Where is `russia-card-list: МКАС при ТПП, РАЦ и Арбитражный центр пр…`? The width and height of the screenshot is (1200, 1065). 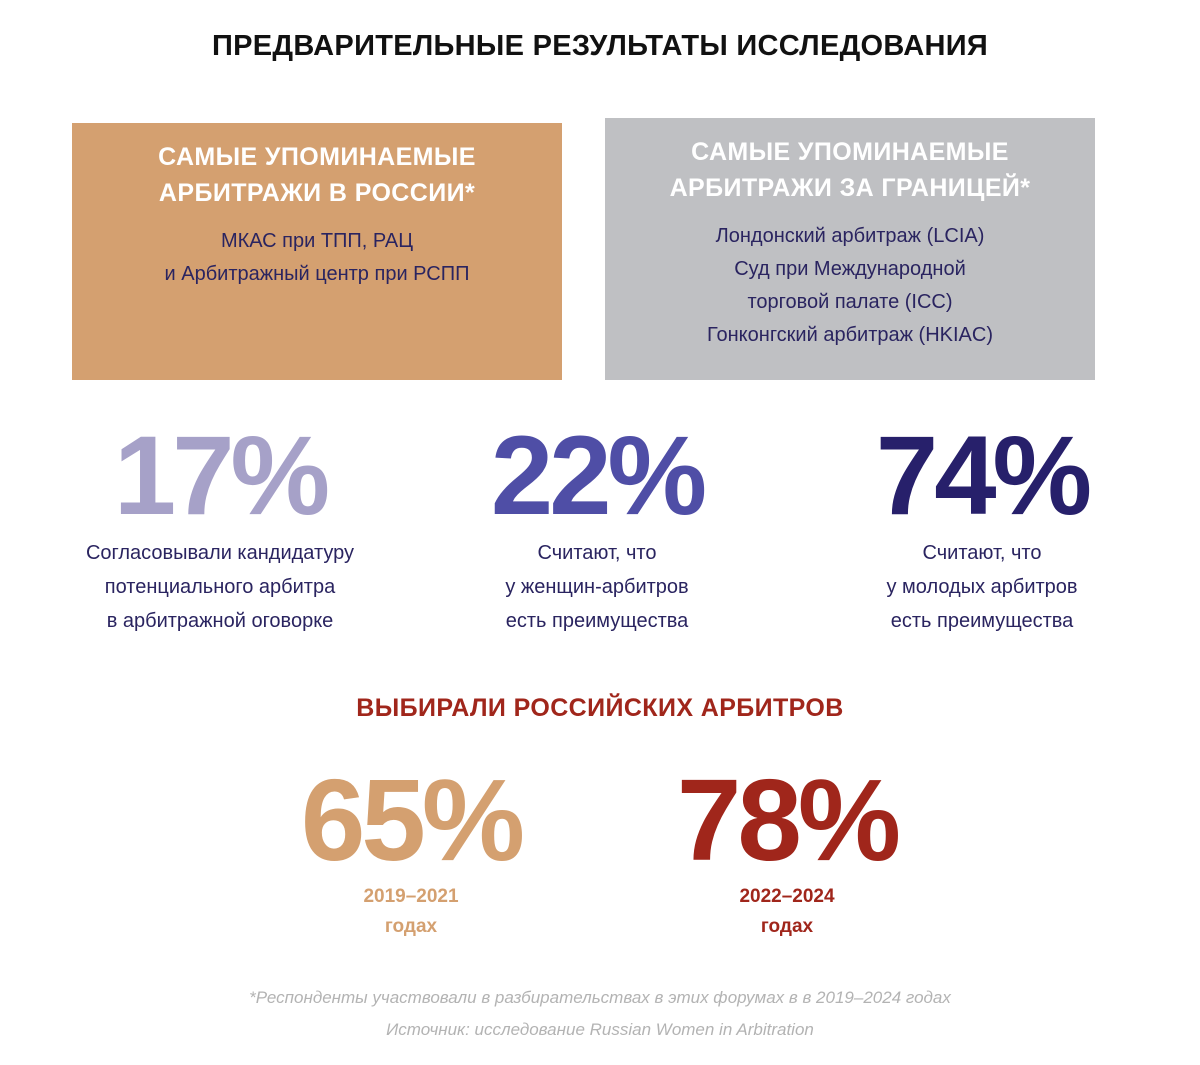
russia-card-list: МКАС при ТПП, РАЦ и Арбитражный центр пр… is located at coordinates (317, 258).